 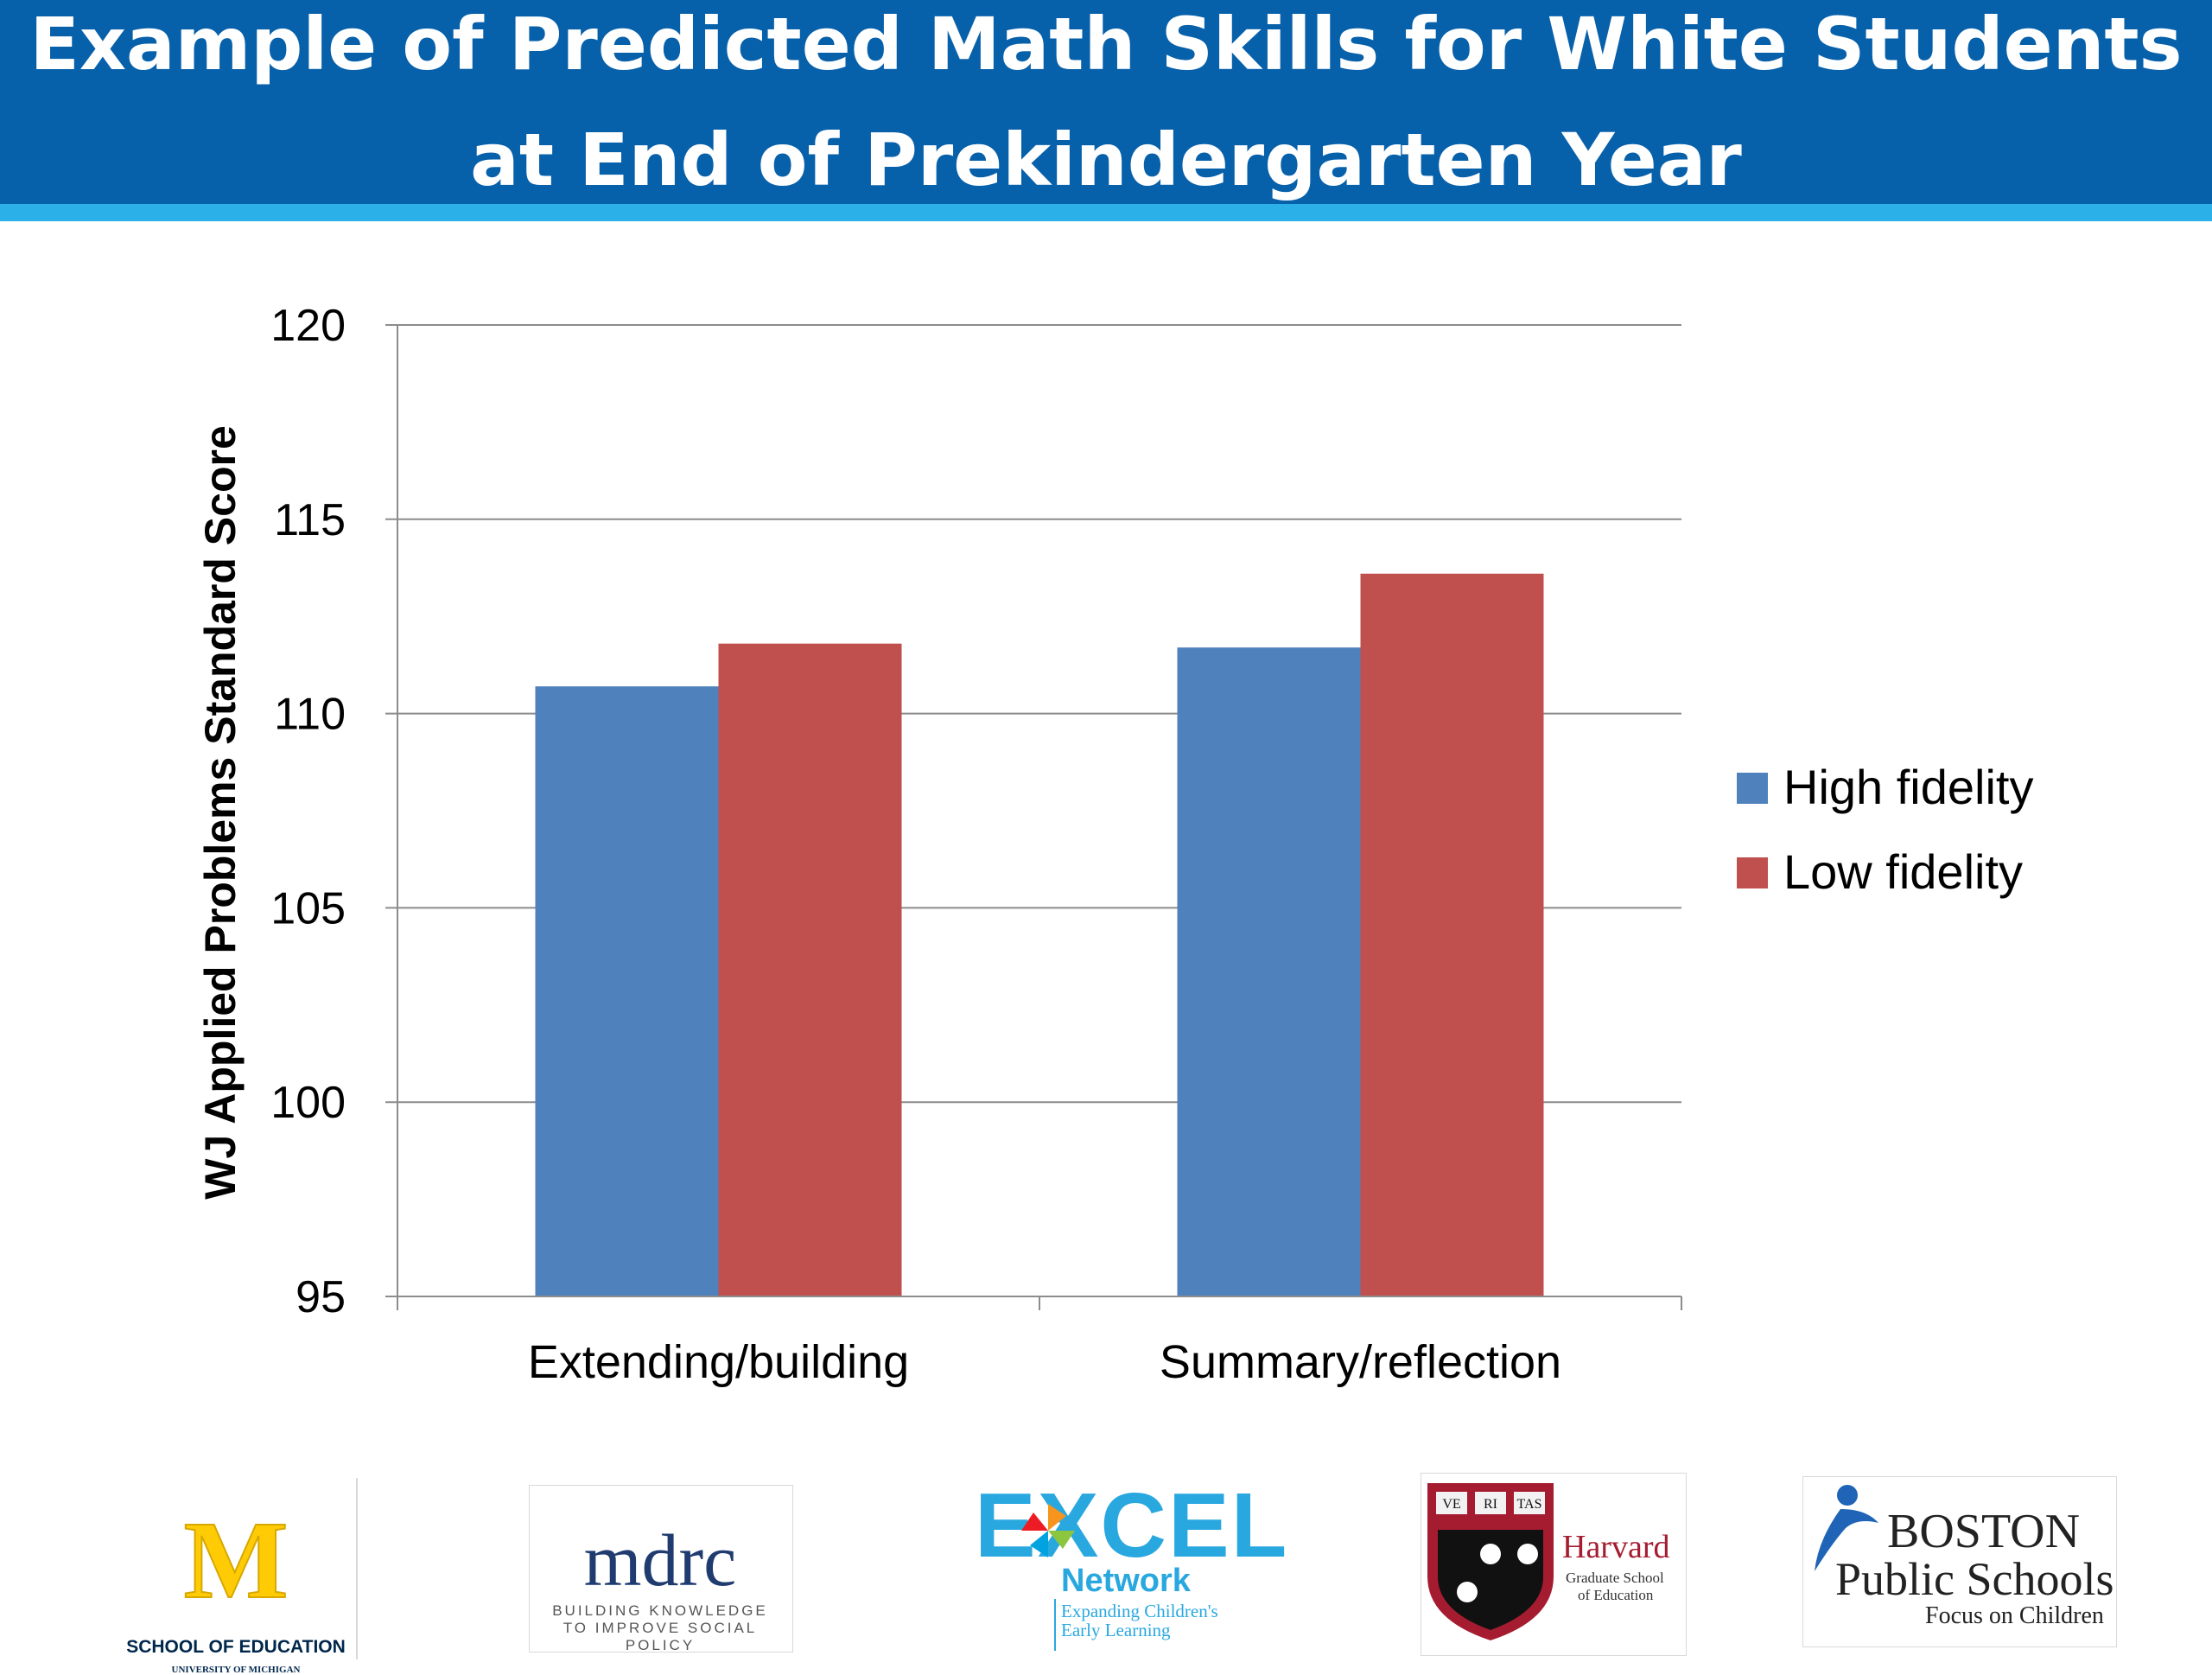 What do you see at coordinates (1451, 1504) in the screenshot?
I see `harvard-book-ve: VE` at bounding box center [1451, 1504].